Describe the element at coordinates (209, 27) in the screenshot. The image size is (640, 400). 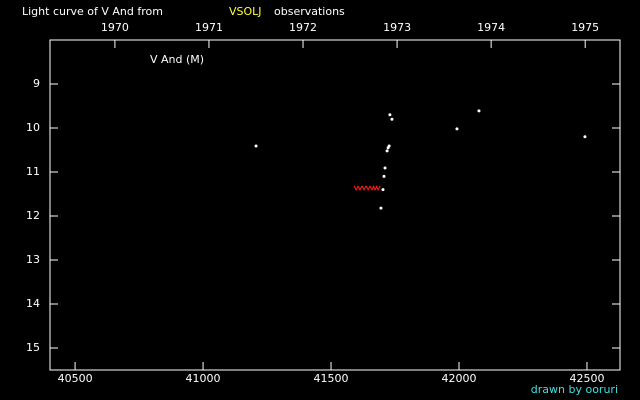
I see `x2-tick-label: 1971` at that location.